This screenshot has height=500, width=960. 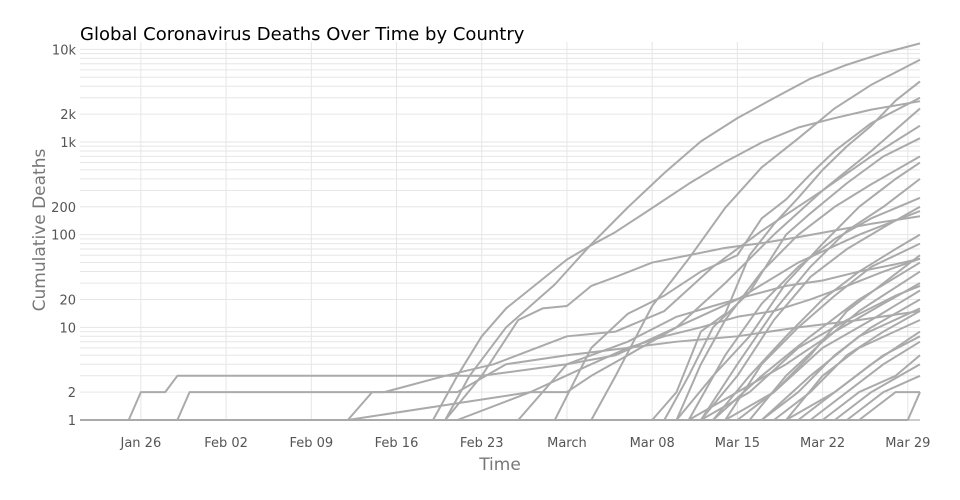 I want to click on y-tick-label: 20, so click(x=67, y=300).